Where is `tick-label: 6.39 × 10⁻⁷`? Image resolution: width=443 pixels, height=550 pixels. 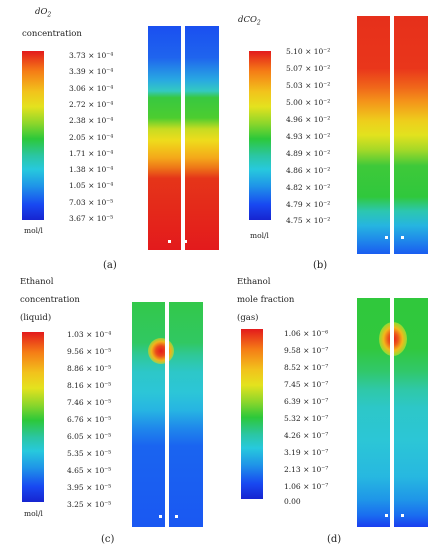 tick-label: 6.39 × 10⁻⁷ is located at coordinates (306, 401).